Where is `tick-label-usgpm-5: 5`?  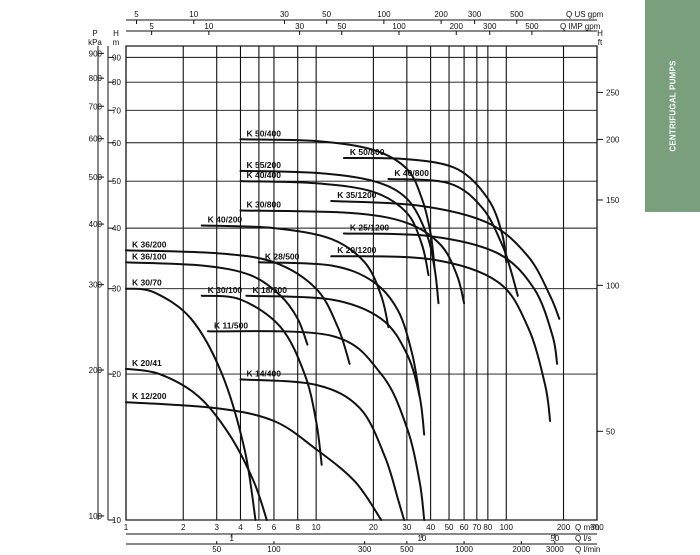 tick-label-usgpm-5: 5 is located at coordinates (136, 14).